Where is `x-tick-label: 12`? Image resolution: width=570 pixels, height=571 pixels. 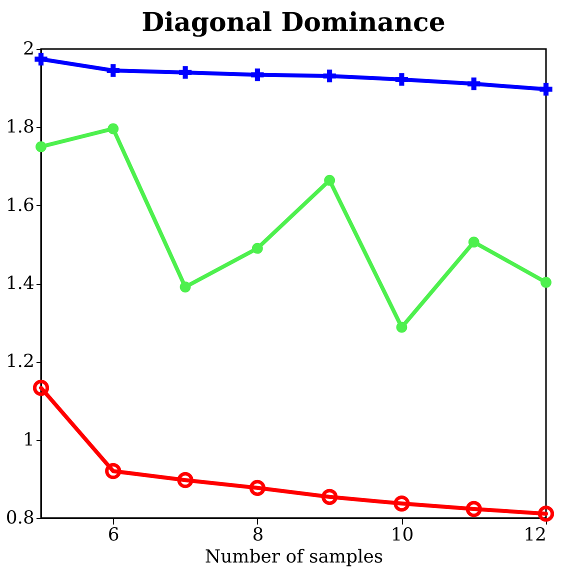 x-tick-label: 12 is located at coordinates (535, 535).